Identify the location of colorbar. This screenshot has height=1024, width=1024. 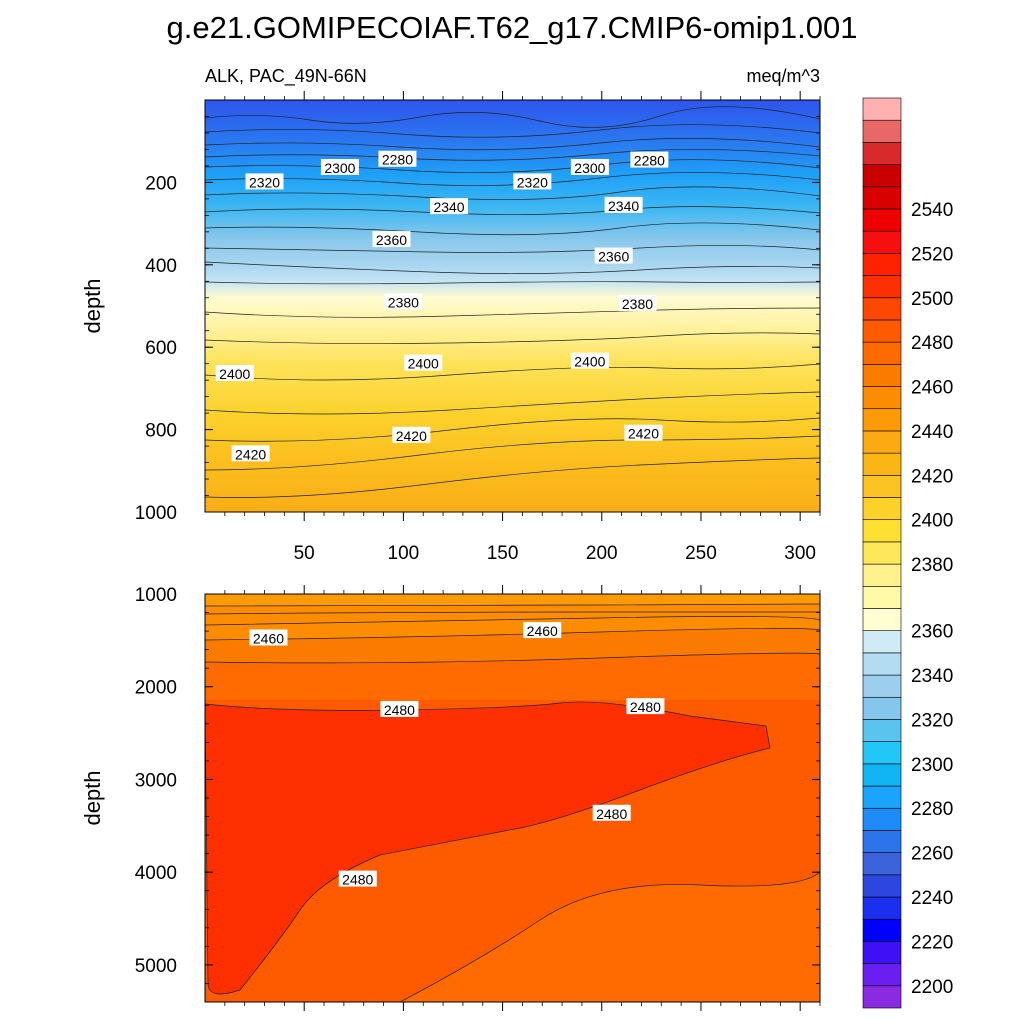
(882, 553).